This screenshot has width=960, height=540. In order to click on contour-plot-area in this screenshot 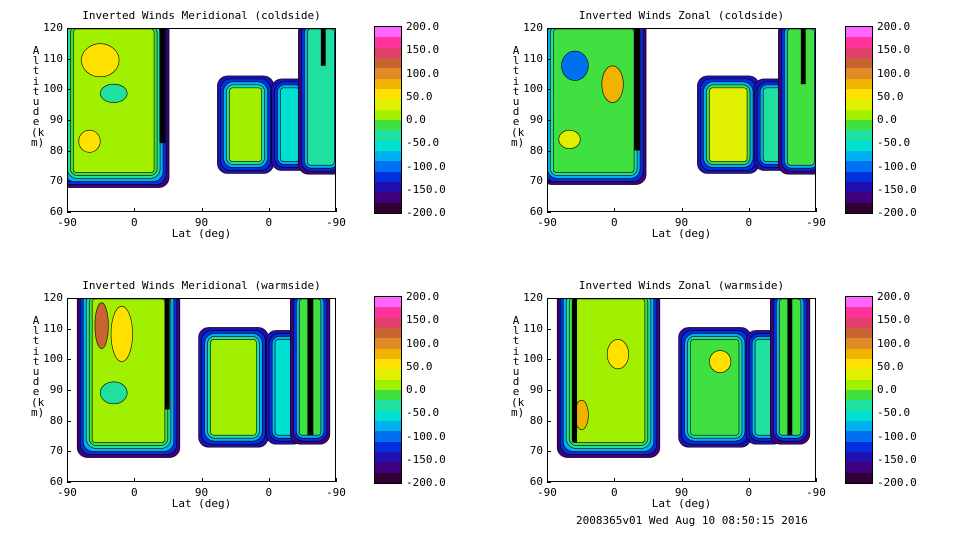, I will do `click(201, 390)`.